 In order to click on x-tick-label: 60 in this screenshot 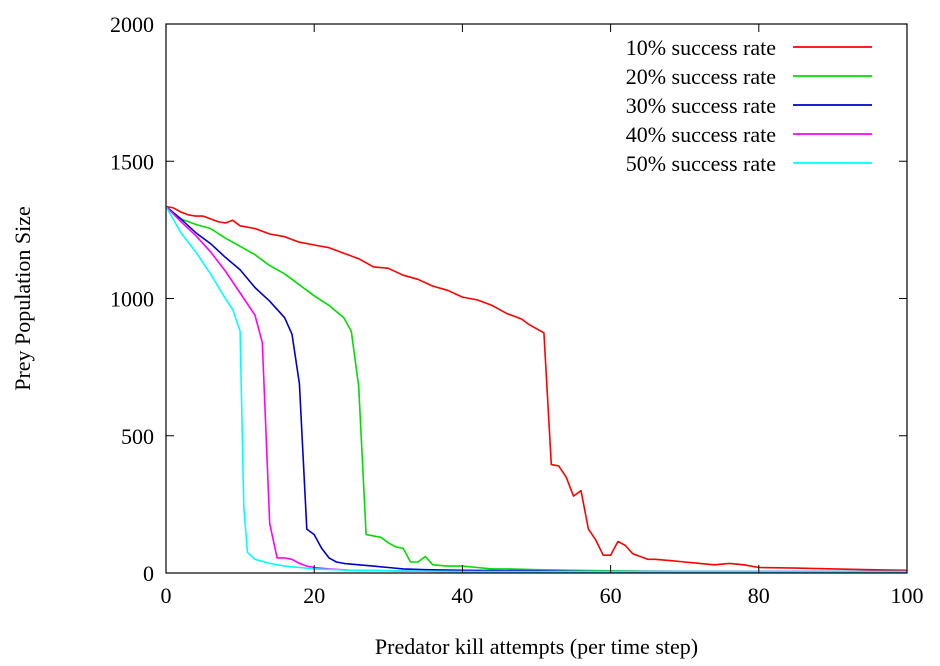, I will do `click(611, 595)`.